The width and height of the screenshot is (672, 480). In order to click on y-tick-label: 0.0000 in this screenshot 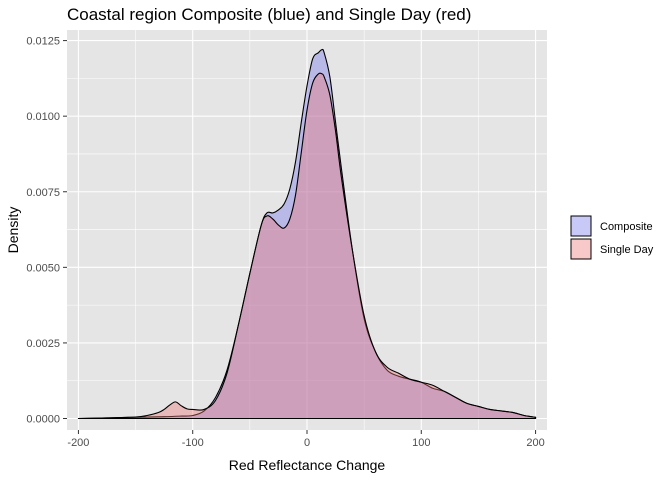, I will do `click(43, 420)`.